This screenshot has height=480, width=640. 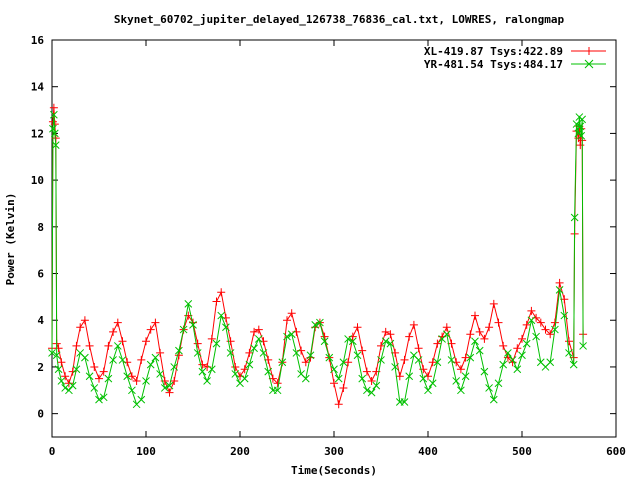 What do you see at coordinates (40, 274) in the screenshot?
I see `y-tick-label: 6` at bounding box center [40, 274].